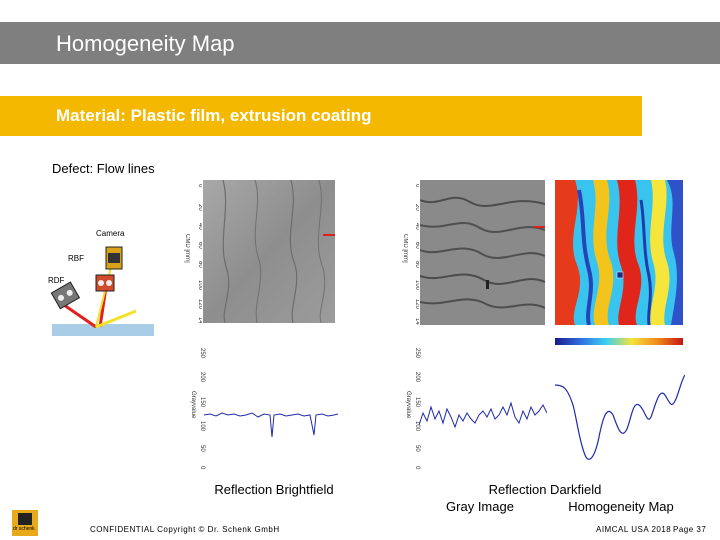  What do you see at coordinates (417, 448) in the screenshot?
I see `dfp-tick-4: 50` at bounding box center [417, 448].